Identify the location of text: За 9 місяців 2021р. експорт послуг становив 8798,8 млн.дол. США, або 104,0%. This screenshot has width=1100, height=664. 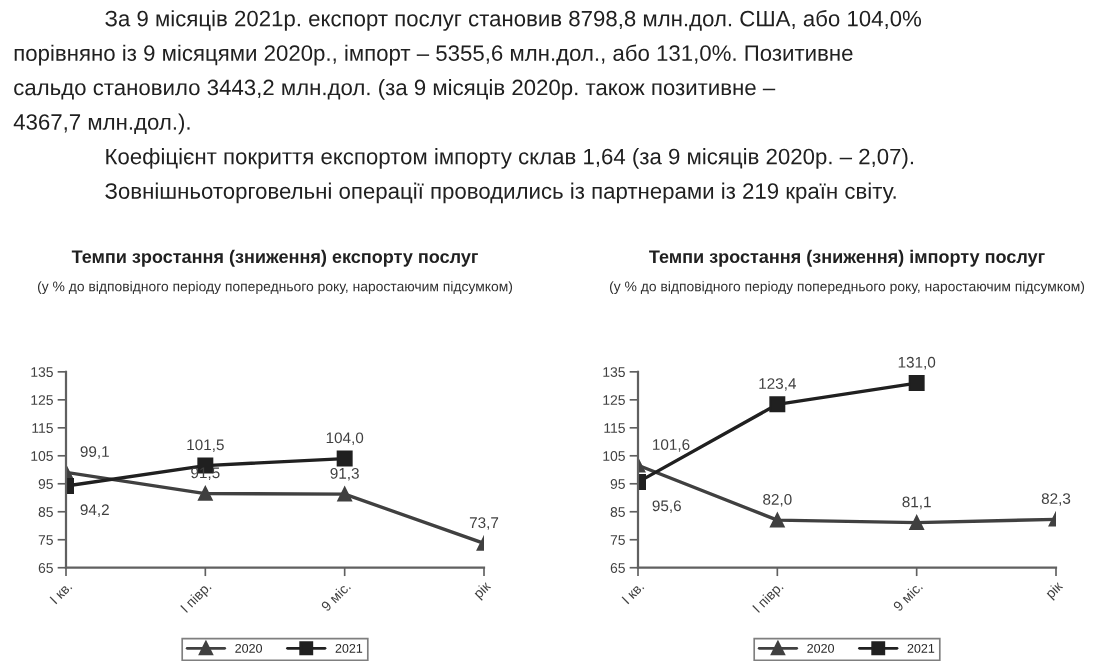
(513, 20).